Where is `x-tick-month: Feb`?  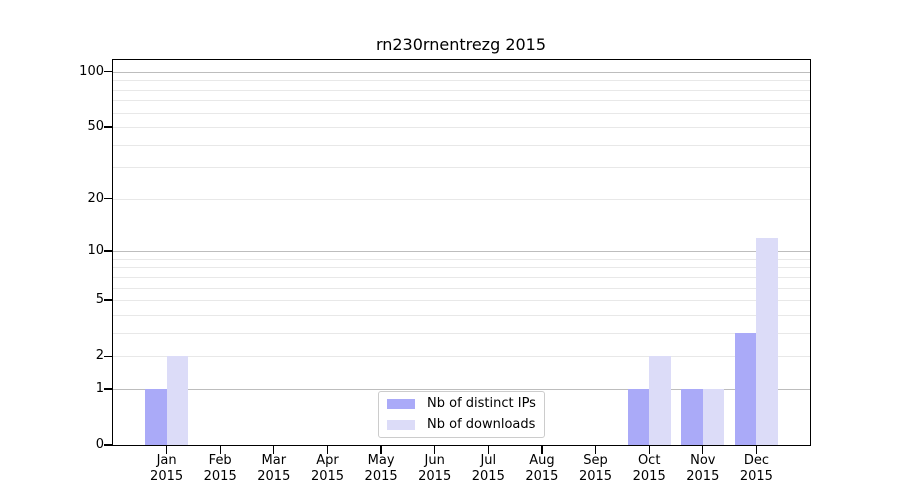
x-tick-month: Feb is located at coordinates (220, 460).